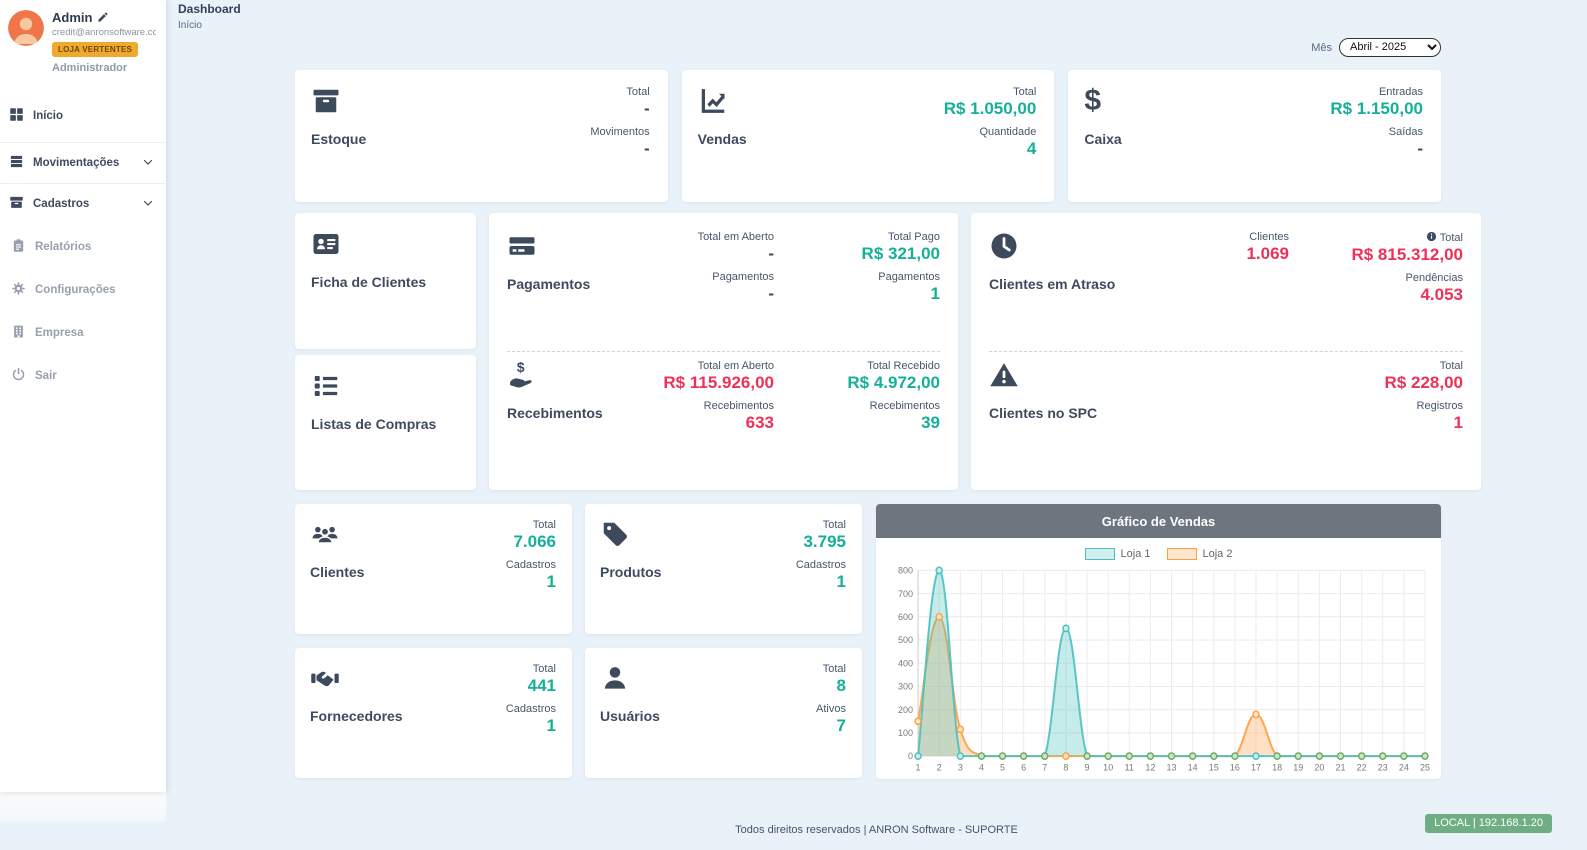 This screenshot has width=1587, height=850. Describe the element at coordinates (338, 101) in the screenshot. I see `box-icon` at that location.